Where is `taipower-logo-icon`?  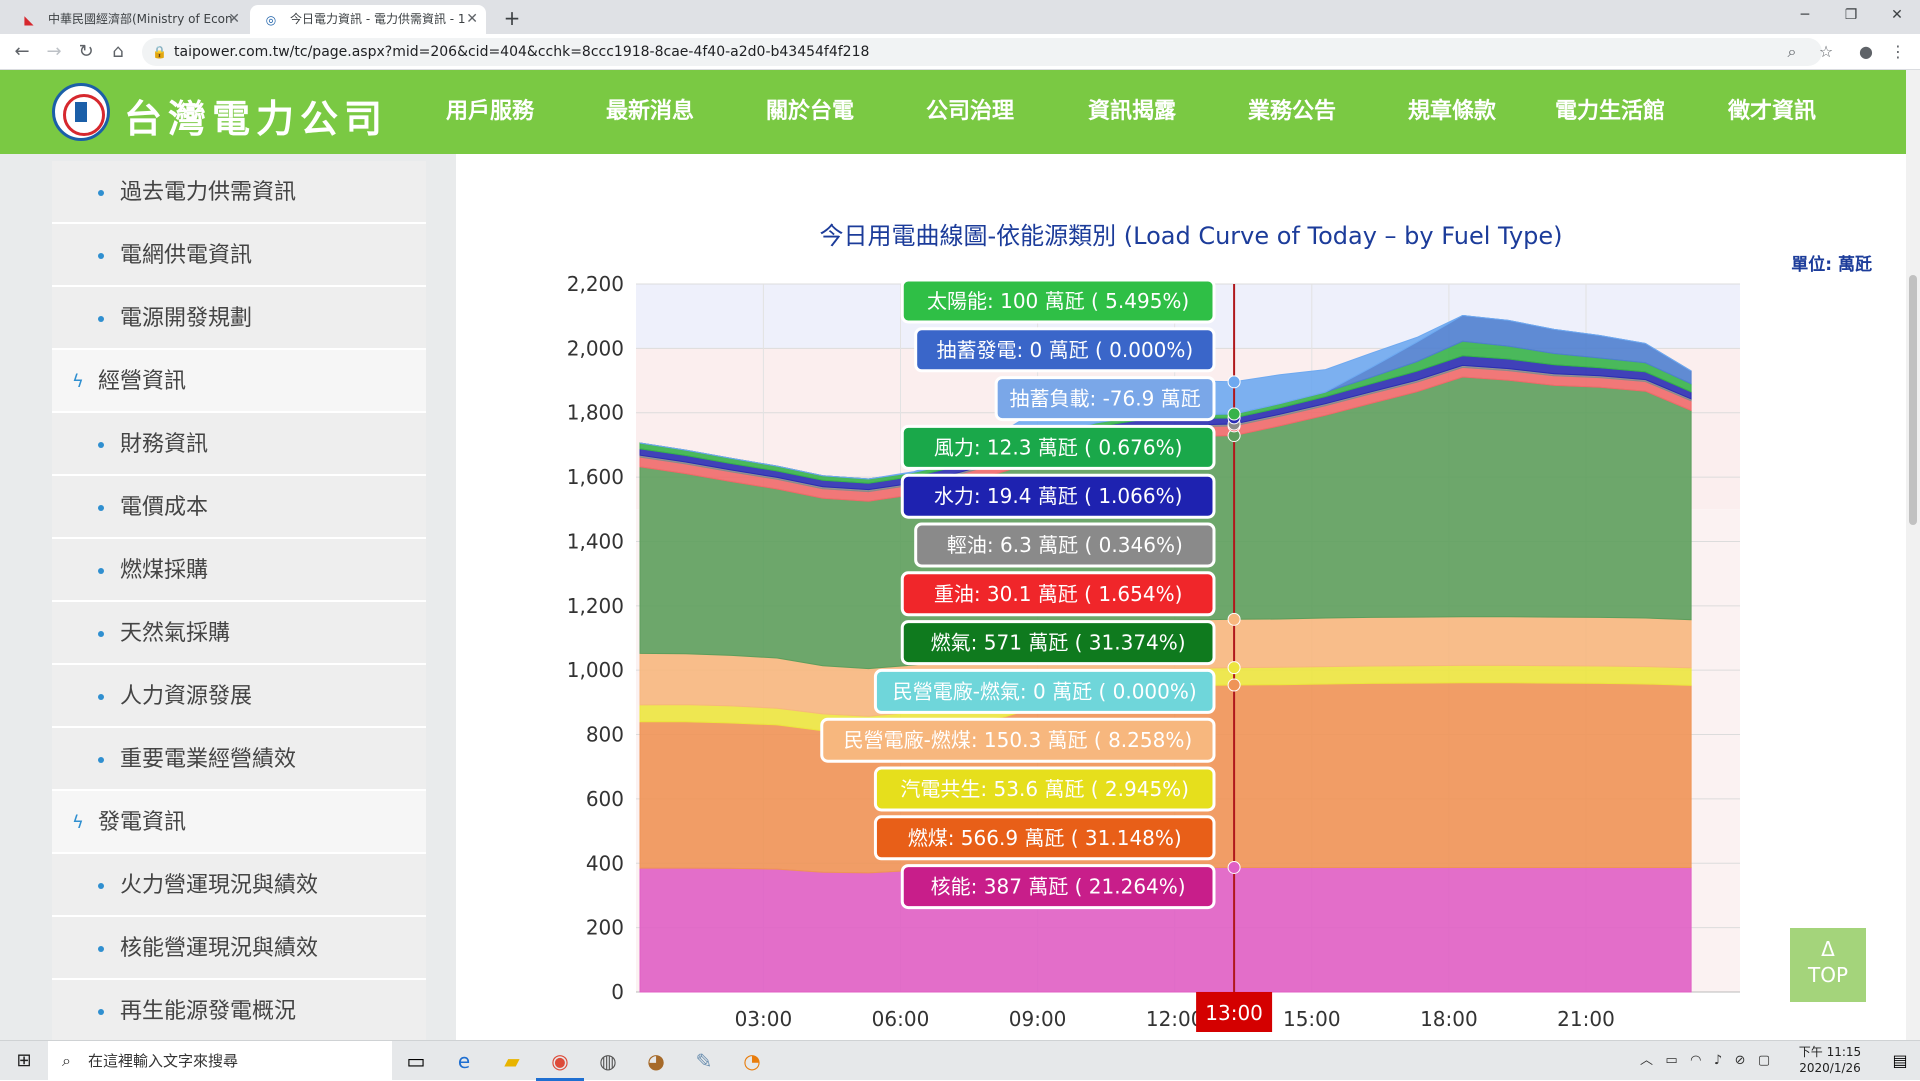
taipower-logo-icon is located at coordinates (81, 112).